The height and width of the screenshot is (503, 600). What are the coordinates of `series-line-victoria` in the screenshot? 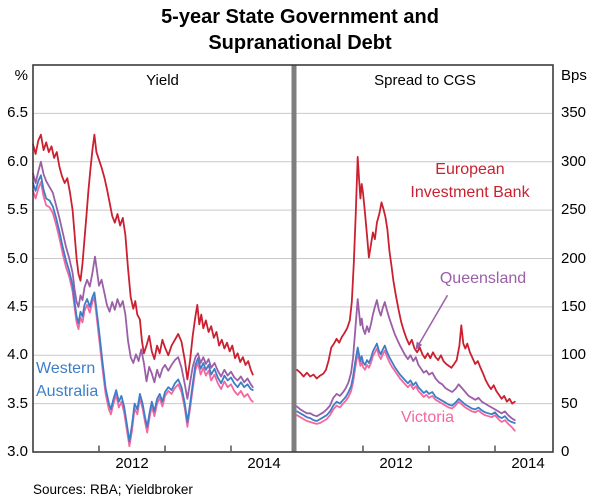 It's located at (406, 389).